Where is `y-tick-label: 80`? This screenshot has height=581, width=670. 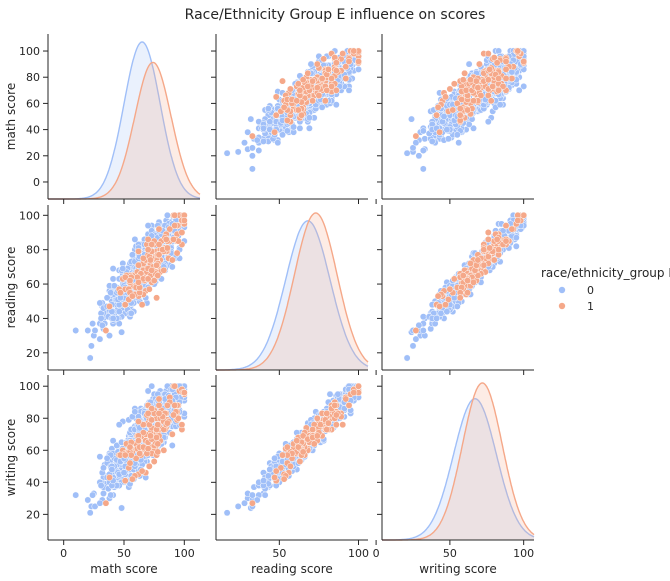
y-tick-label: 80 is located at coordinates (33, 77).